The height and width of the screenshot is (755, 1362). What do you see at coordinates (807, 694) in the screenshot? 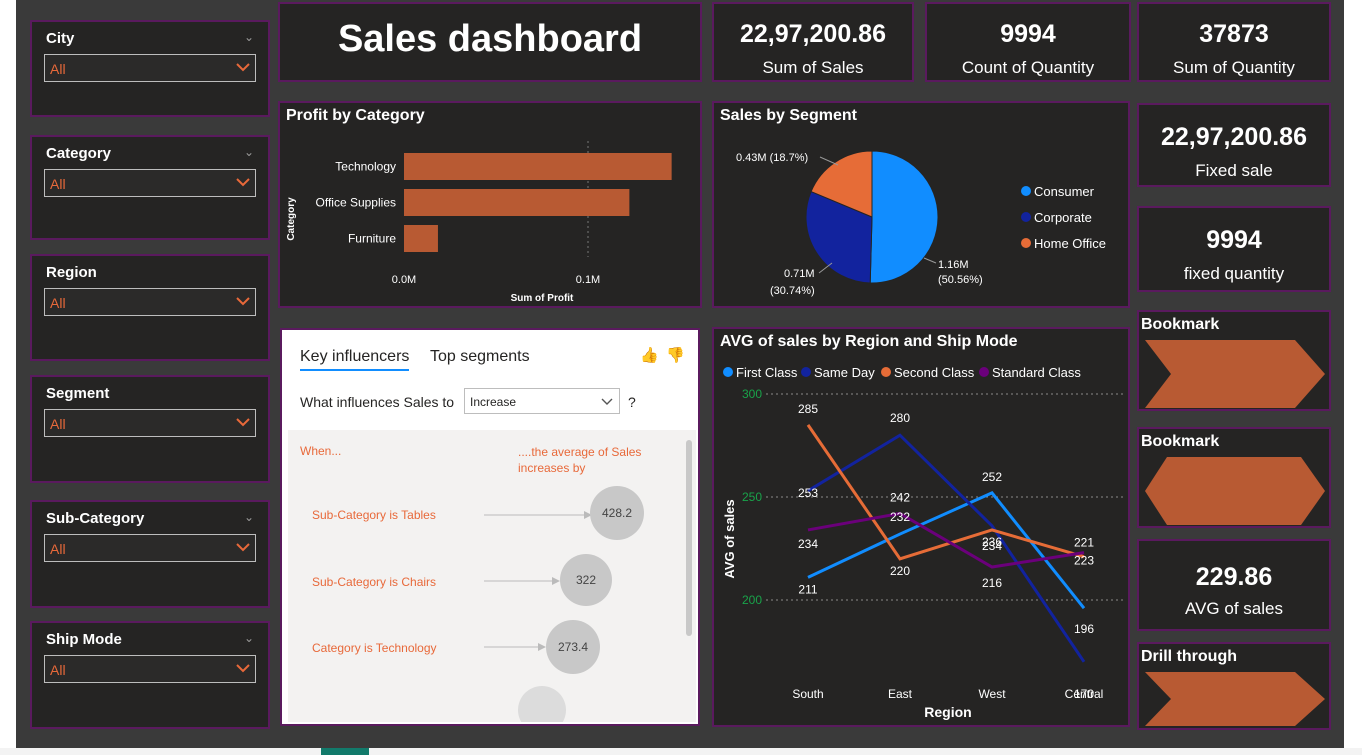
I see `x-tick-label: South` at bounding box center [807, 694].